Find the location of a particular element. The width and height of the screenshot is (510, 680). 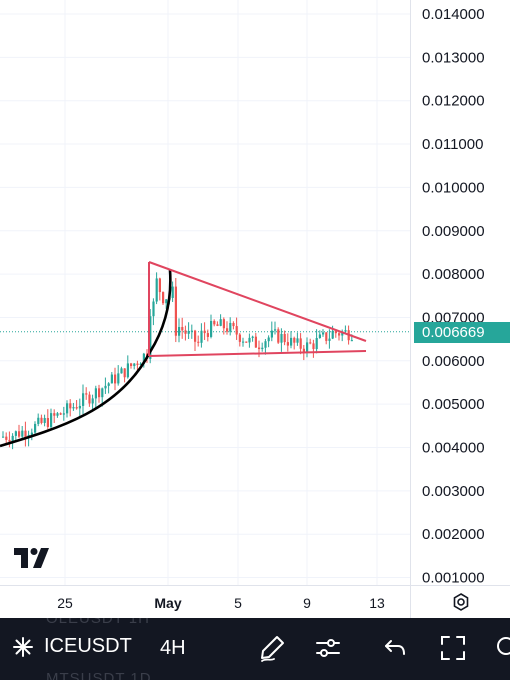

price-axis-label: 0.005000 is located at coordinates (453, 404).